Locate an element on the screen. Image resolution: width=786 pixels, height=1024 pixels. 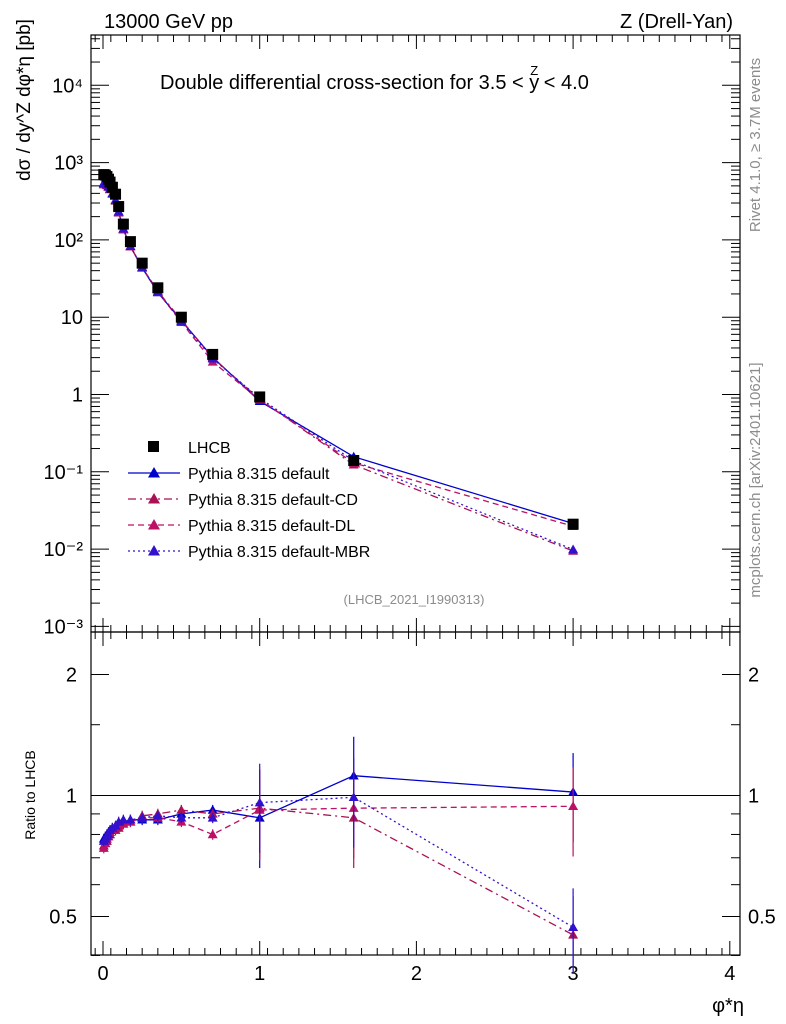
ratio-tick-label: 2 is located at coordinates (71, 676).